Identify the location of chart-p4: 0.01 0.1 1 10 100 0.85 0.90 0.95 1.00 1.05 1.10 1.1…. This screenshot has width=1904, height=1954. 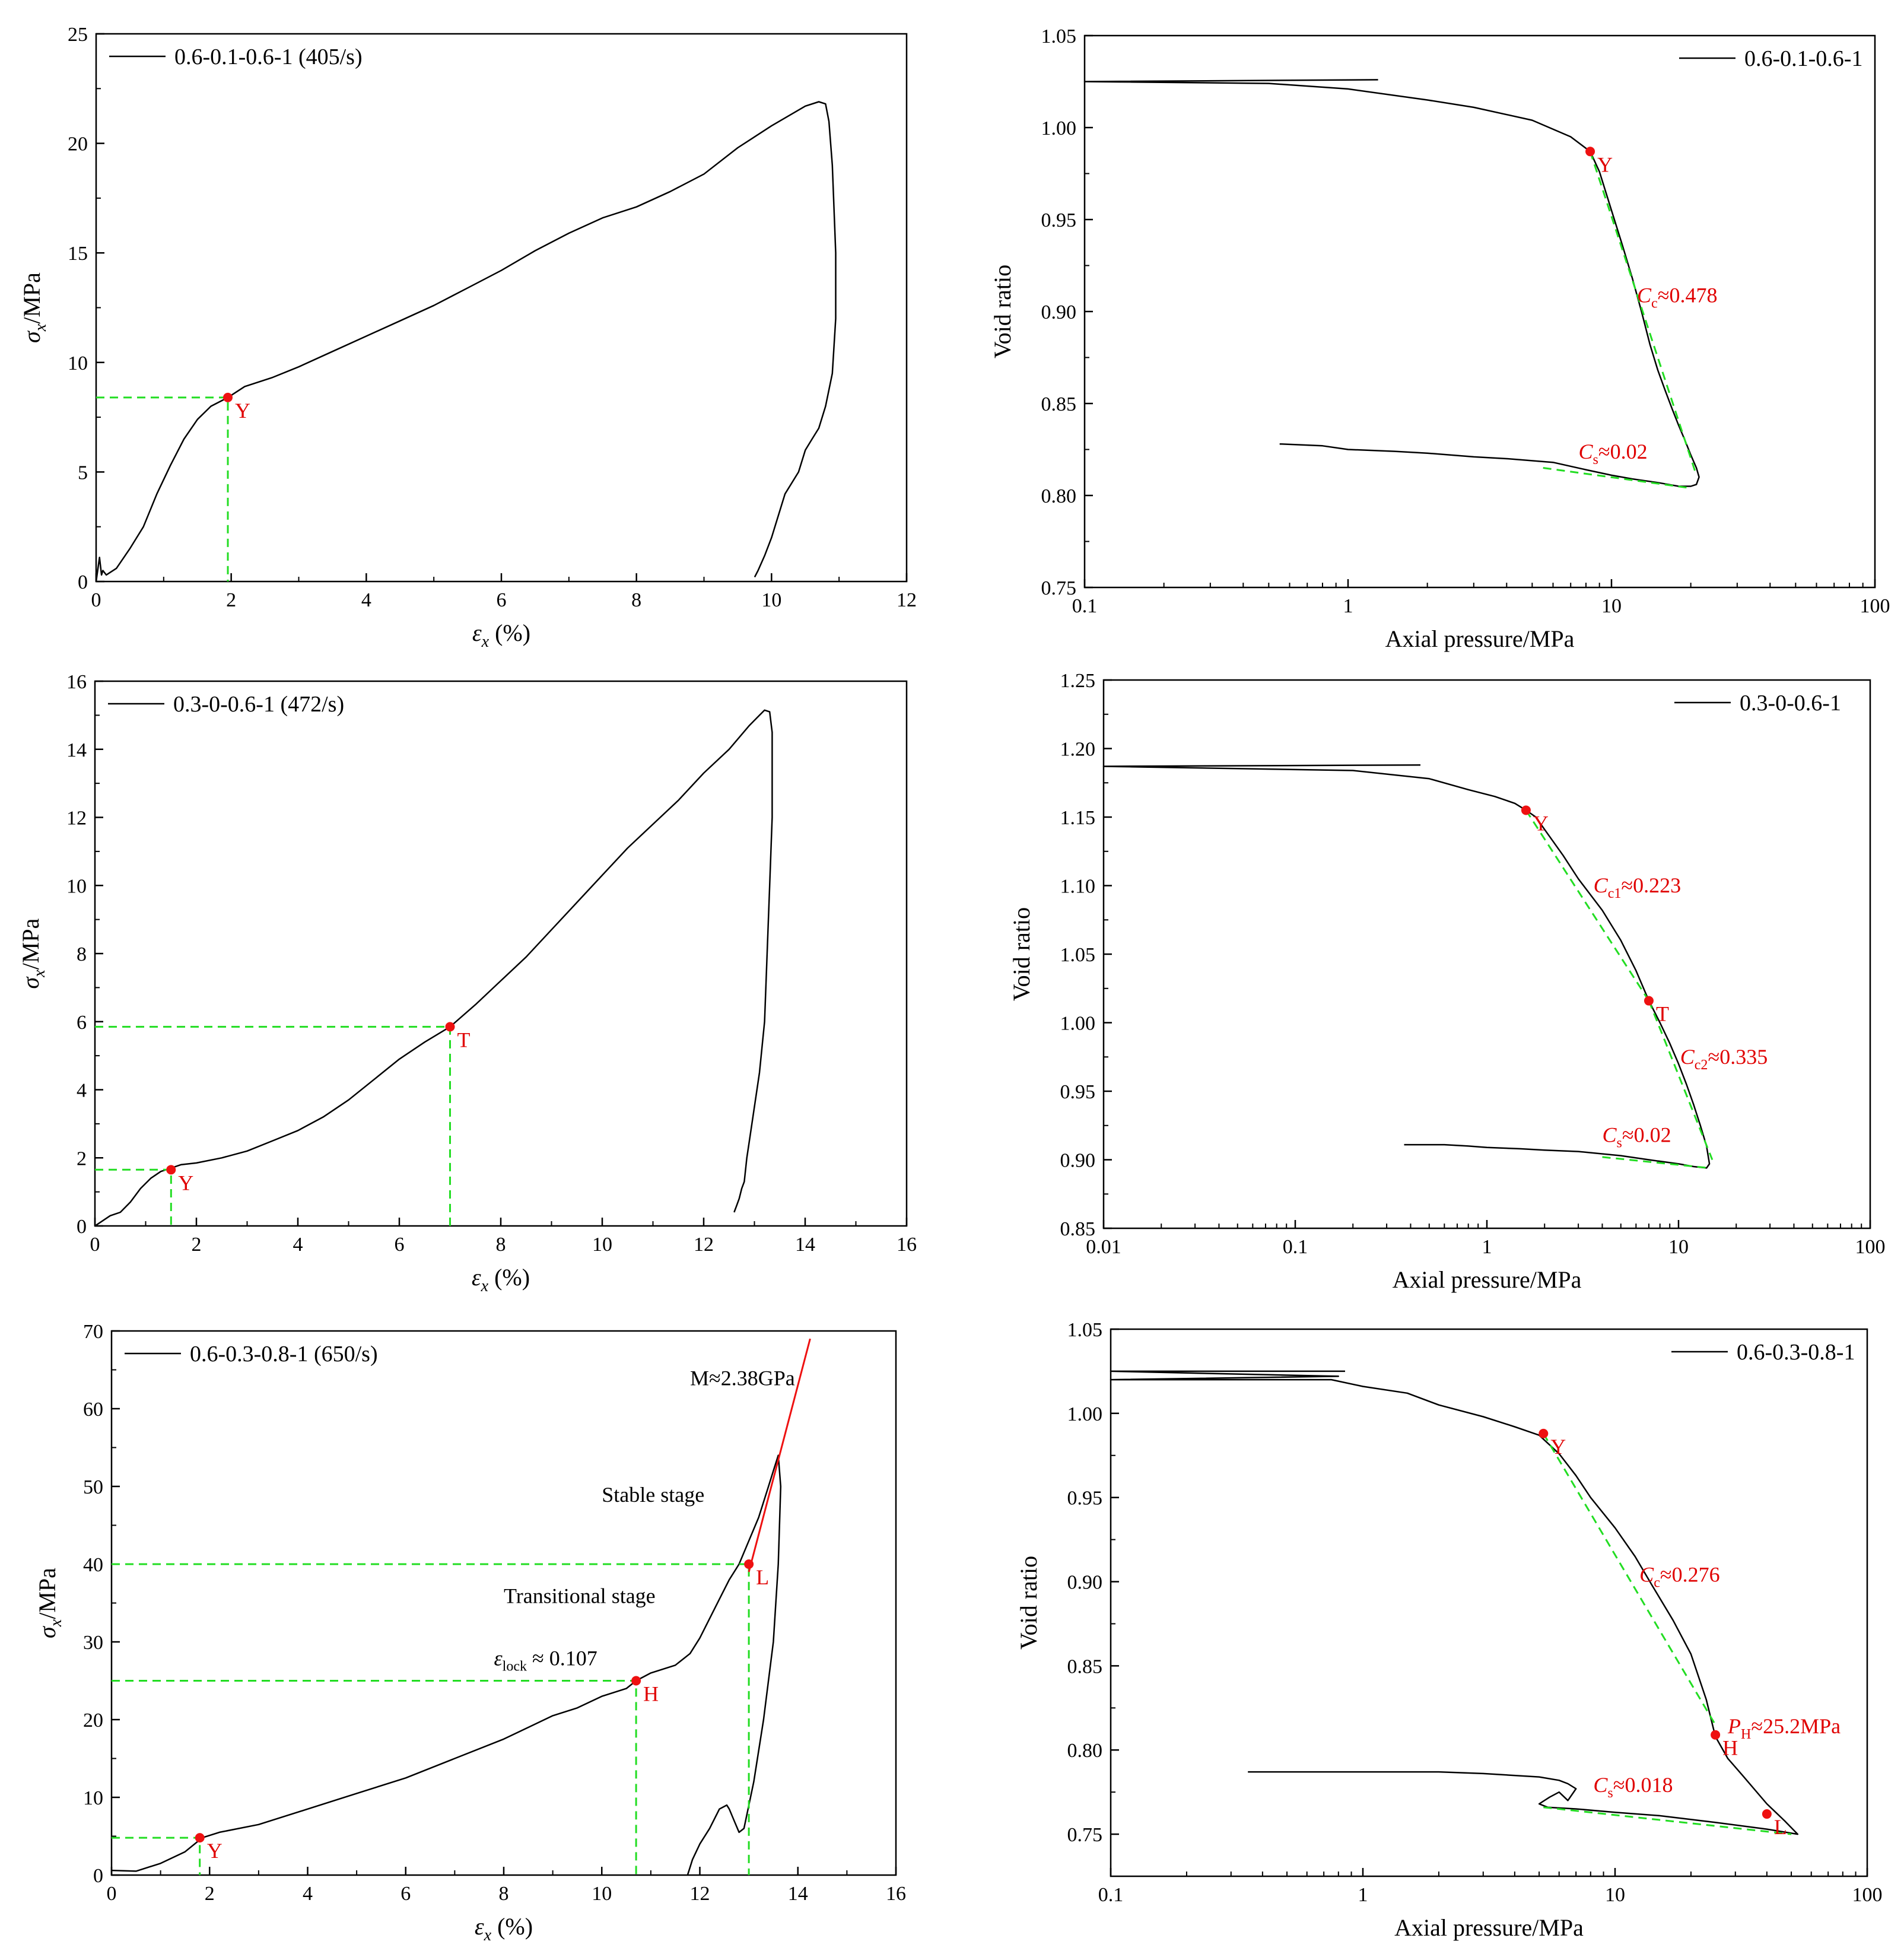
(1447, 981).